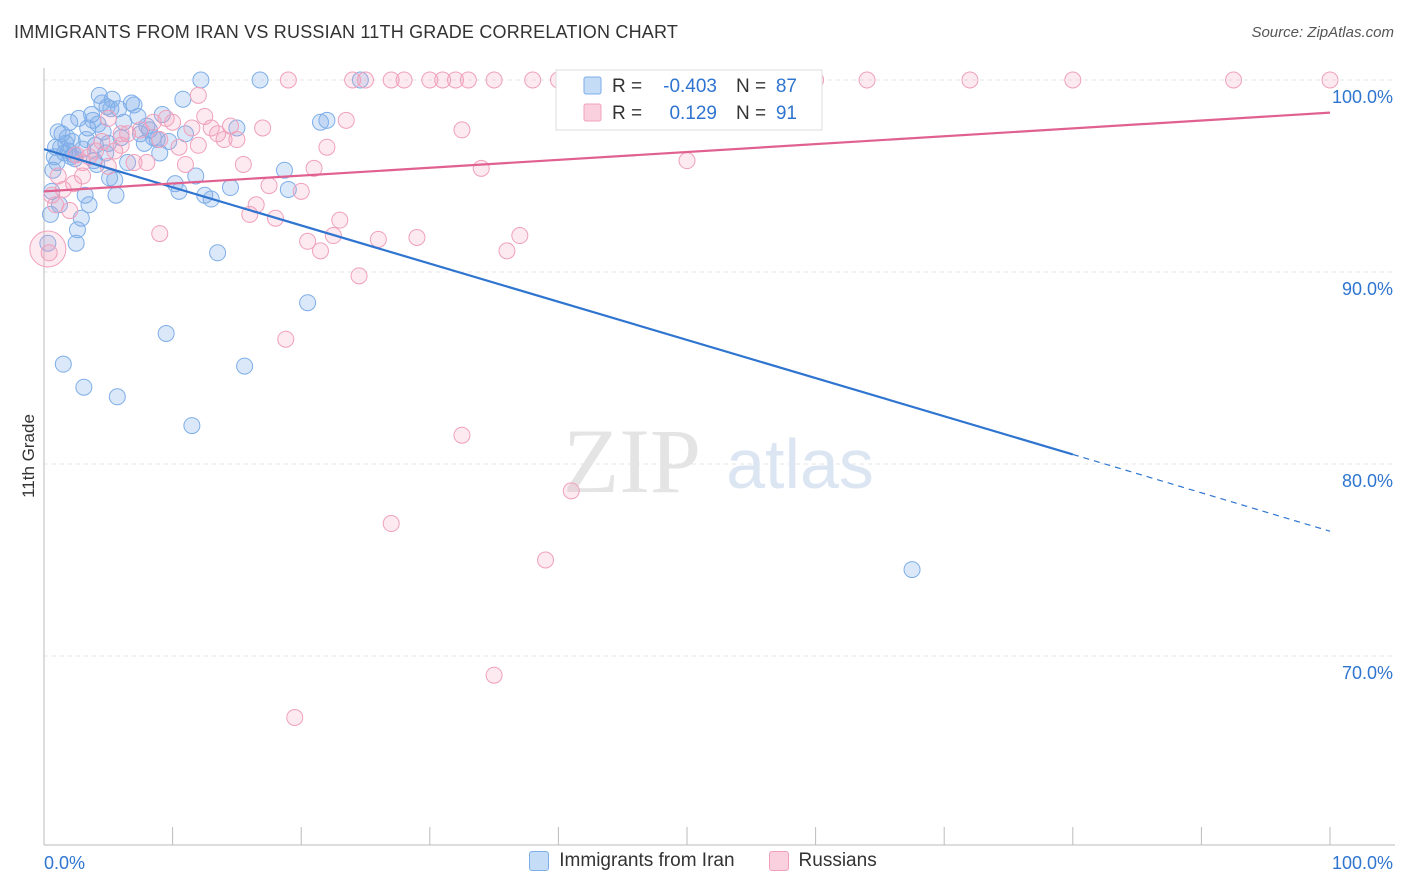 This screenshot has height=892, width=1406. I want to click on legend-n-label-1: N =, so click(751, 86).